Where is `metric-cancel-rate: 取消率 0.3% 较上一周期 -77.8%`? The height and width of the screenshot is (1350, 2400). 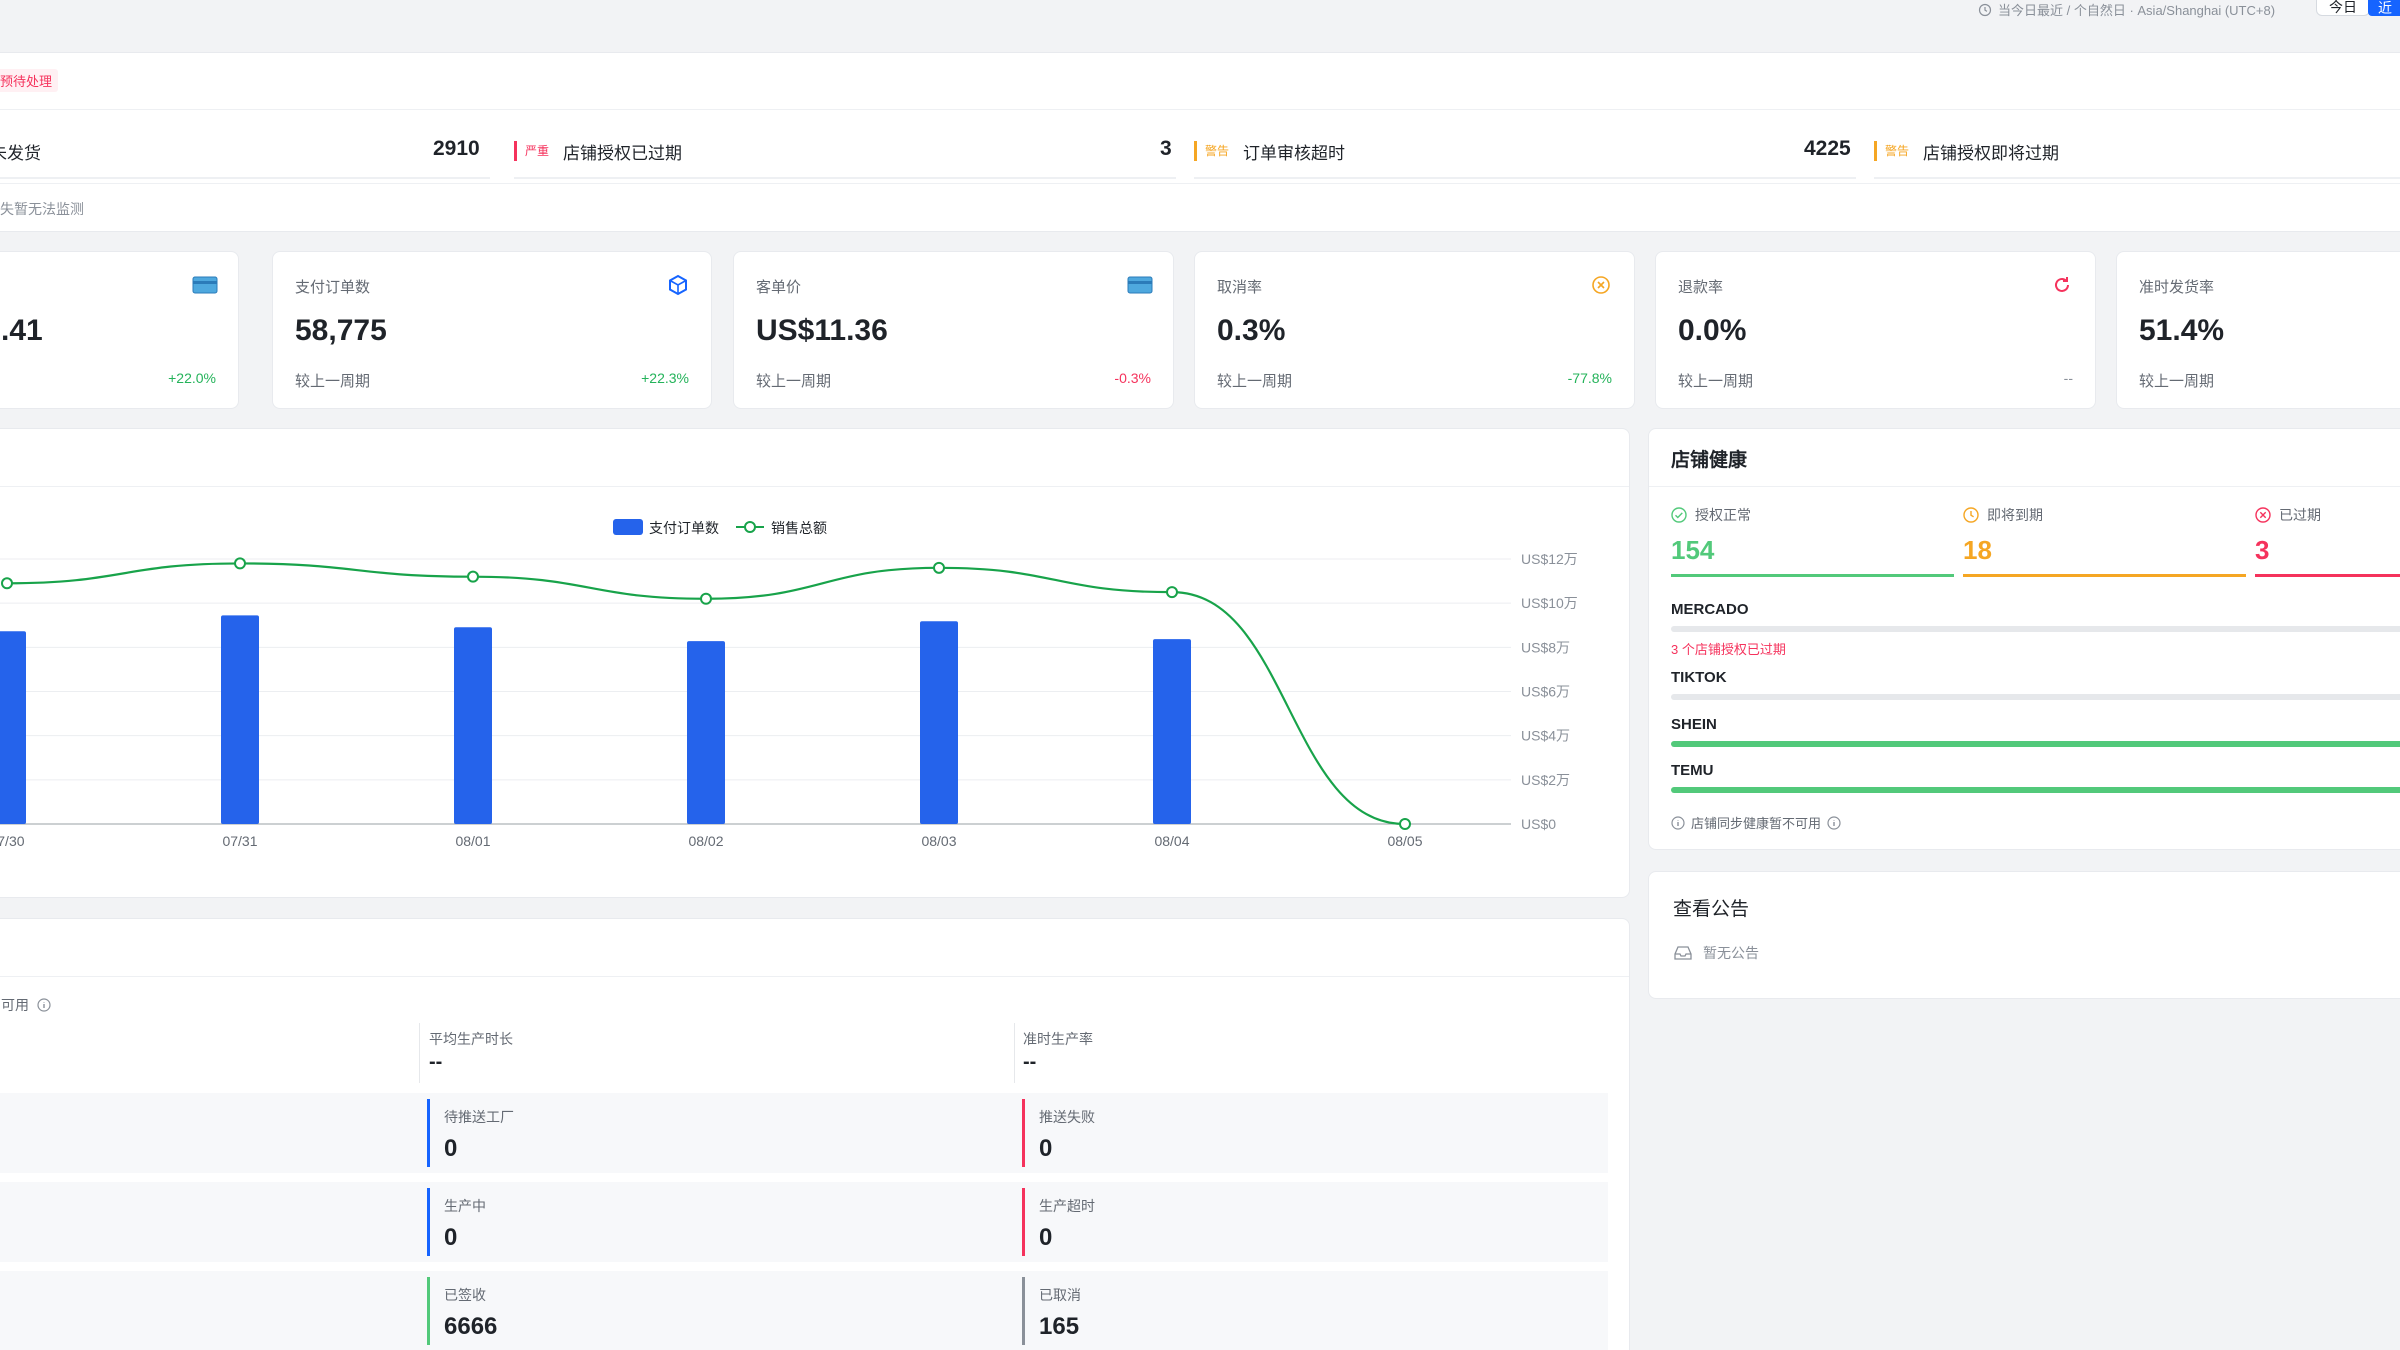
metric-cancel-rate: 取消率 0.3% 较上一周期 -77.8% is located at coordinates (1414, 330).